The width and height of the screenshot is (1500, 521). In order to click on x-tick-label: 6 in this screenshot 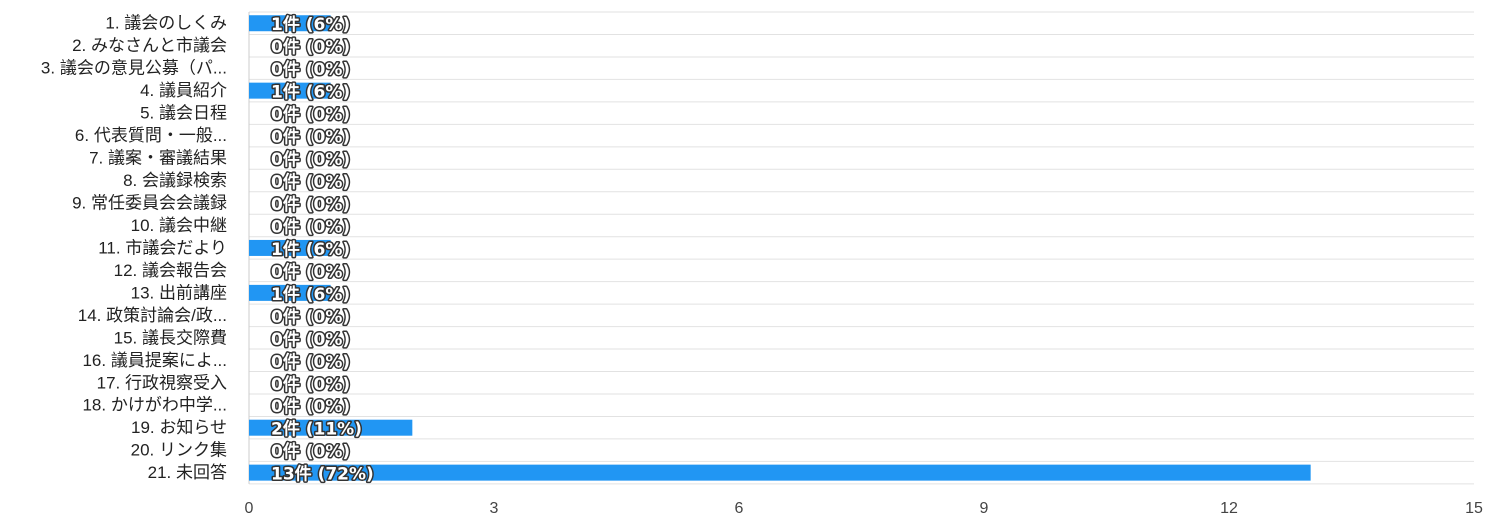, I will do `click(739, 508)`.